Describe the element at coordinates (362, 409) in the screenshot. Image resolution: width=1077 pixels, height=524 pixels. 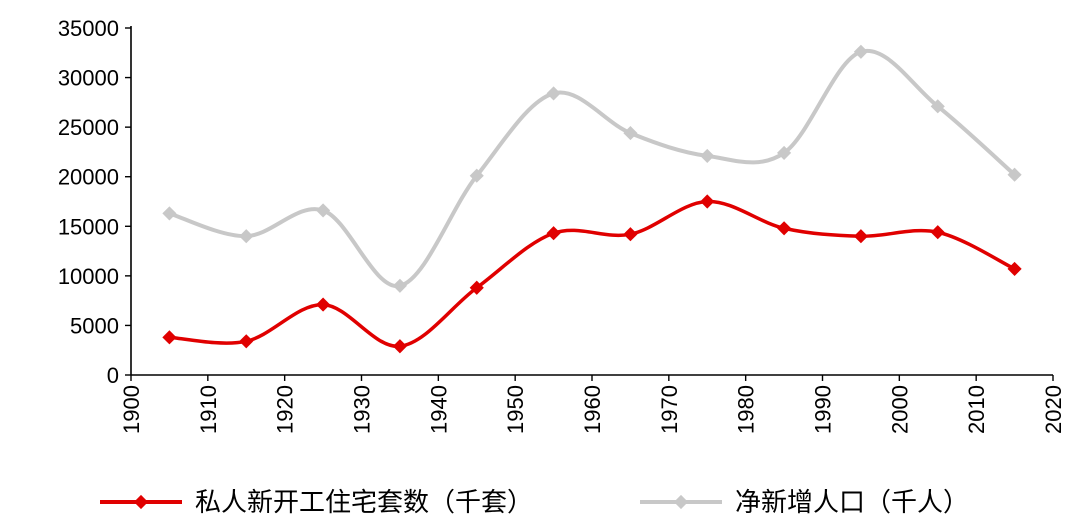
I see `x-tick-label: 1930` at that location.